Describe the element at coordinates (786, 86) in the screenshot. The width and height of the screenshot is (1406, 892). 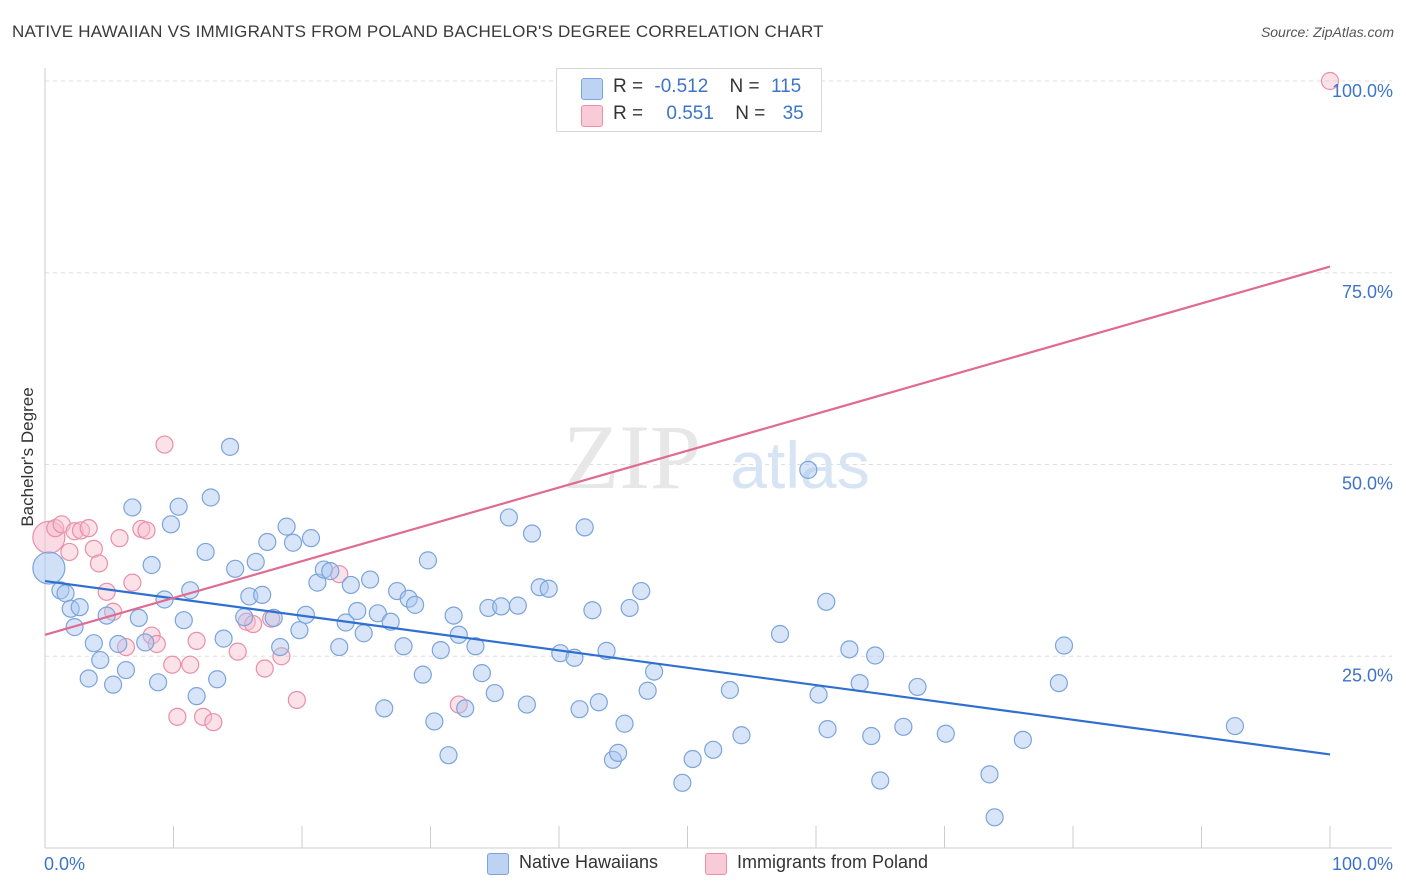
I see `legend-n-value: 115` at that location.